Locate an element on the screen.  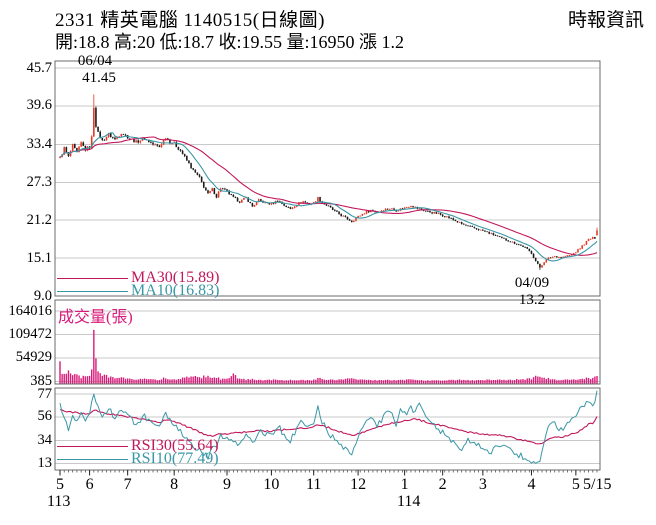
volume-axis-label: 109472 is located at coordinates (30, 334).